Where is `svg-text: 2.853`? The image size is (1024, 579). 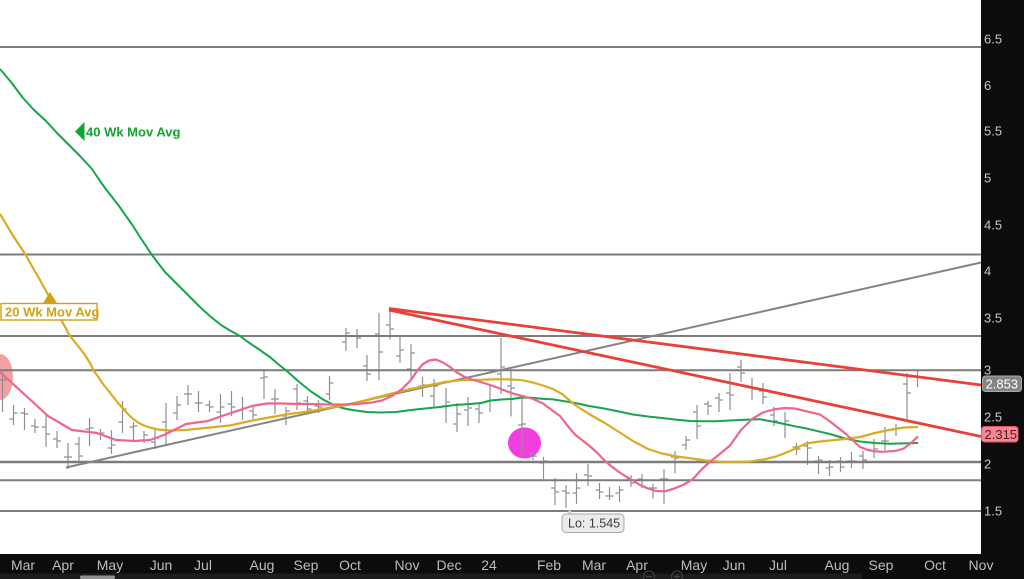
svg-text: 2.853 is located at coordinates (1002, 384).